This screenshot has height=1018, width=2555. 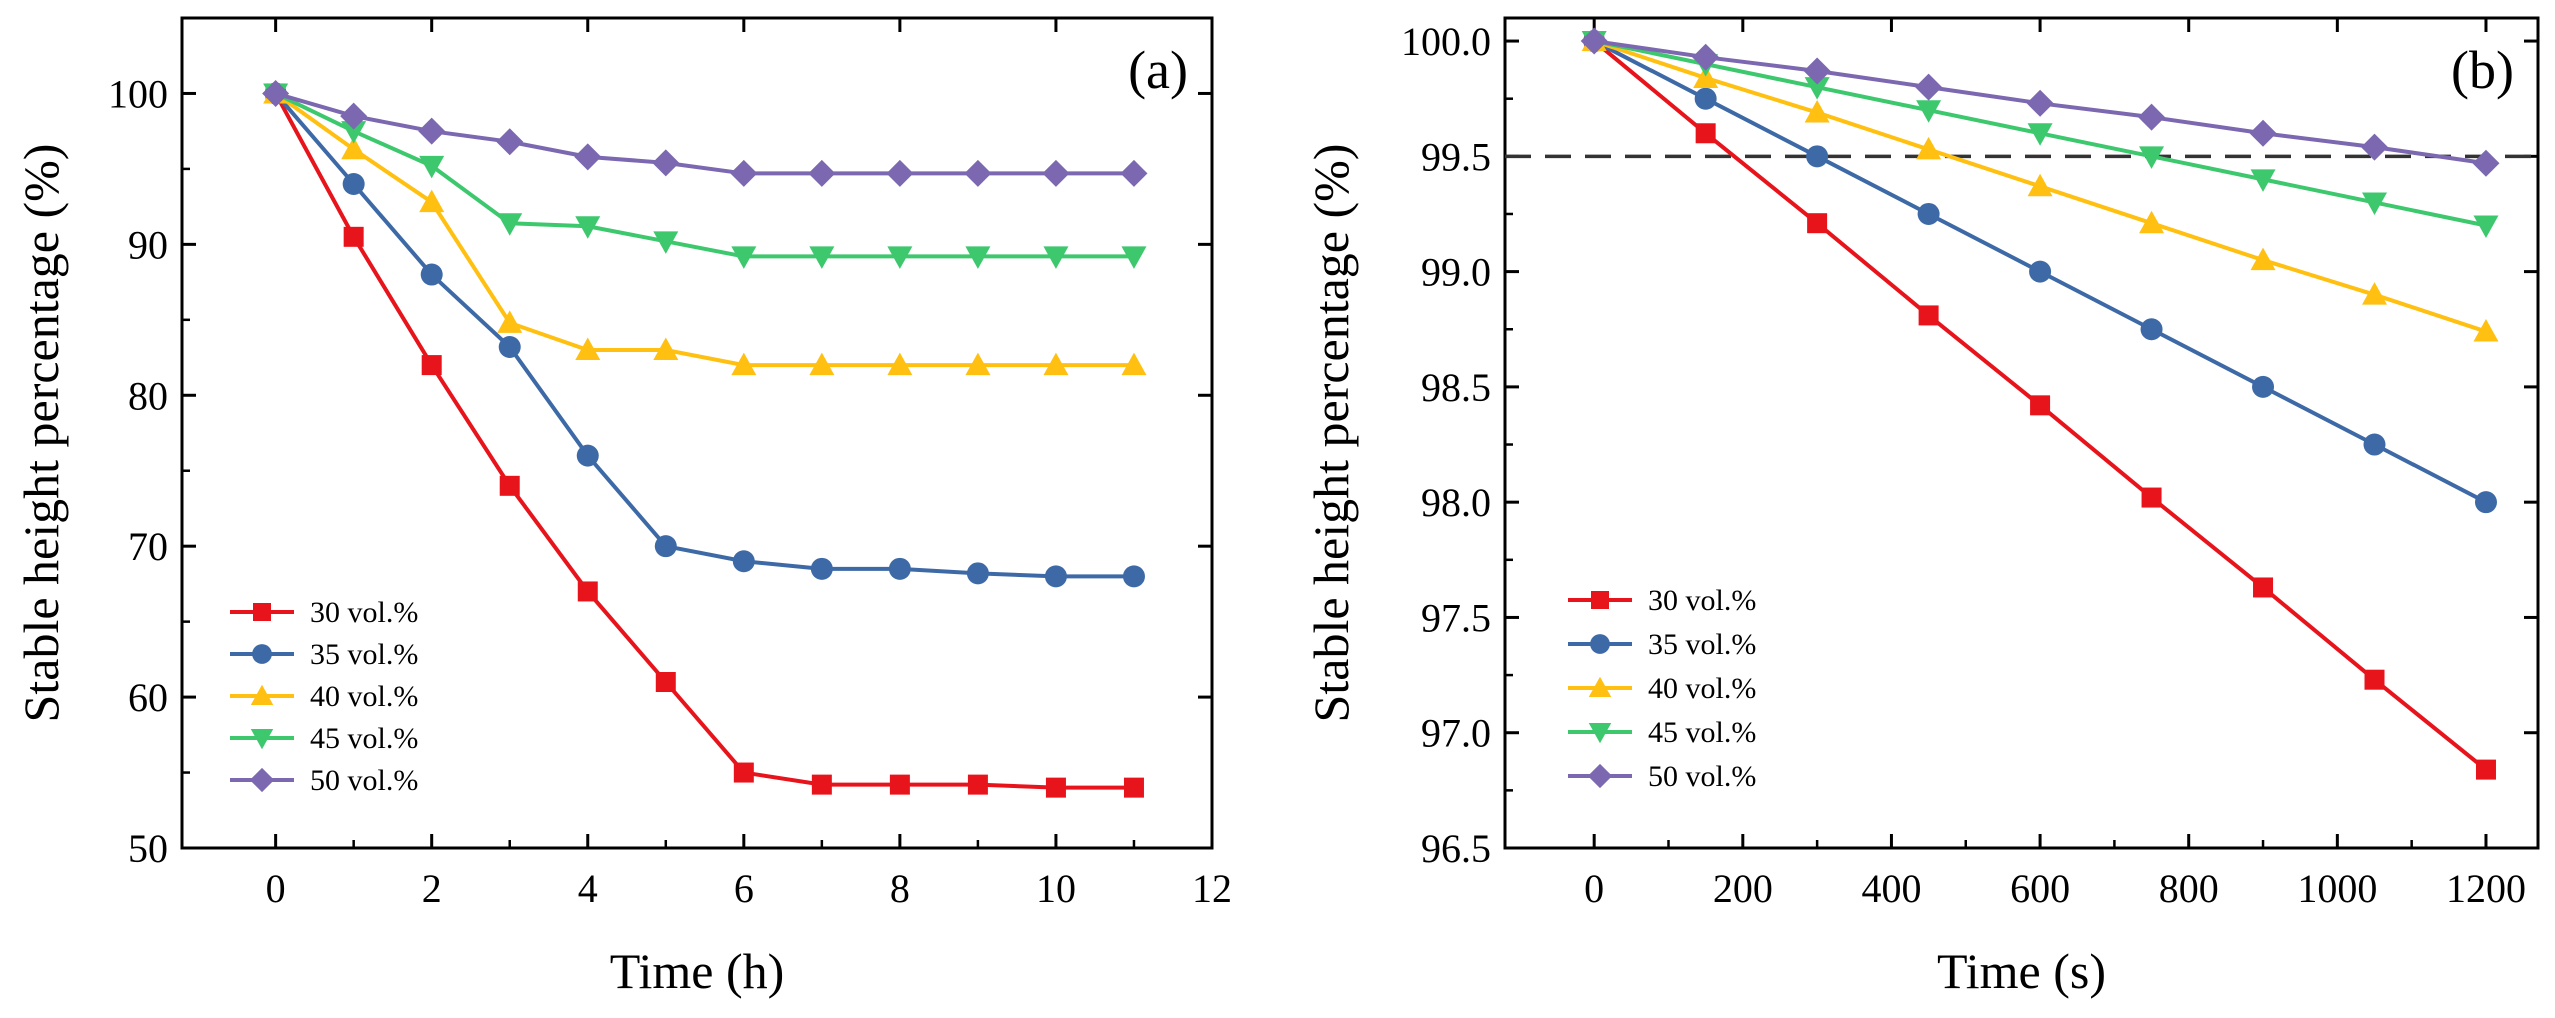 I want to click on legend: 30 vol.% 35 vol.% 40 vol.% 45 vol.% 50 vol.%, so click(x=1662, y=688).